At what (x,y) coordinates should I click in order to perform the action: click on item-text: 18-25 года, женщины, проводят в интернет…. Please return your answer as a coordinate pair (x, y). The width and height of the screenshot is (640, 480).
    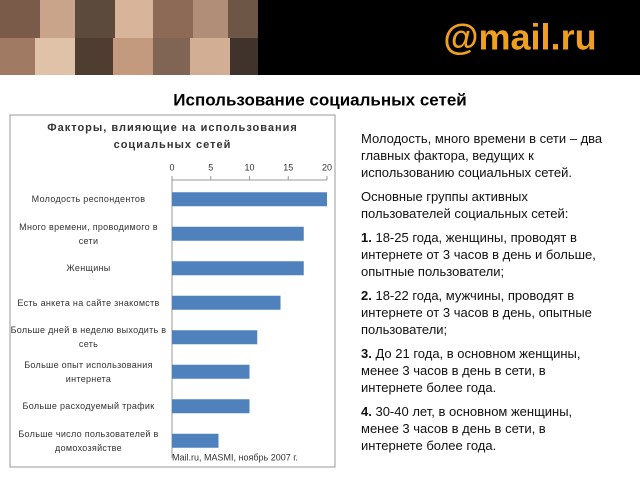
    Looking at the image, I should click on (478, 254).